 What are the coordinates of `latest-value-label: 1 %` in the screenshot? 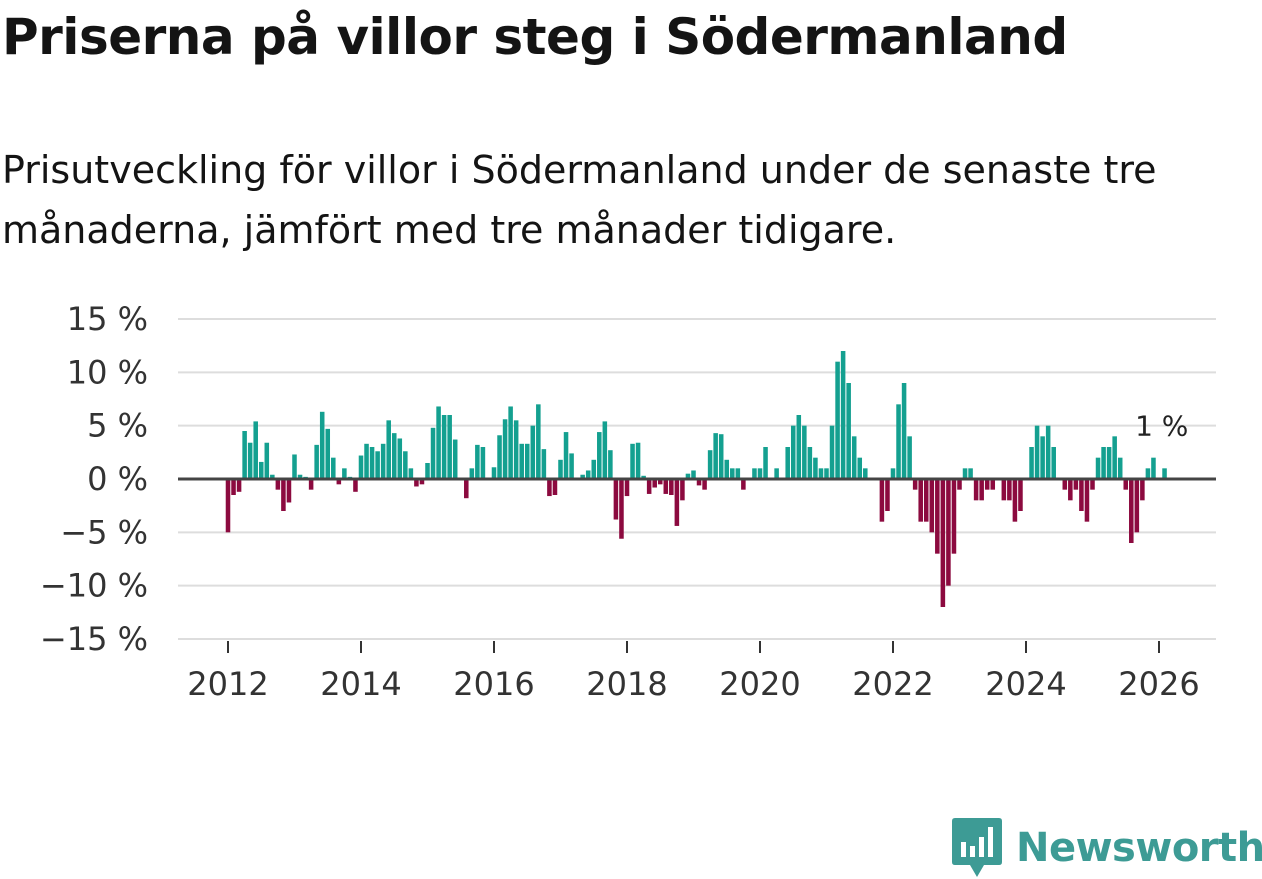 It's located at (1161, 425).